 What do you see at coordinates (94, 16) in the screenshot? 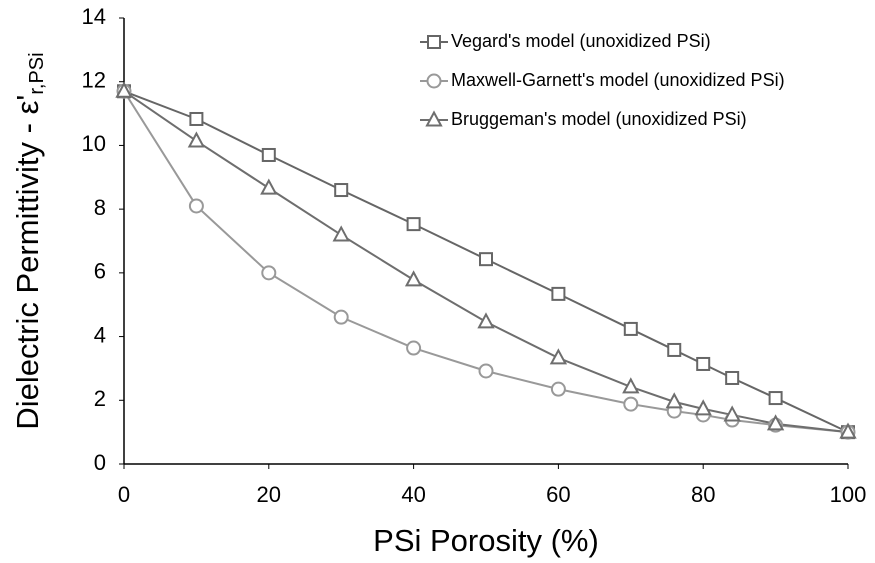
I see `y-tick-label: 14` at bounding box center [94, 16].